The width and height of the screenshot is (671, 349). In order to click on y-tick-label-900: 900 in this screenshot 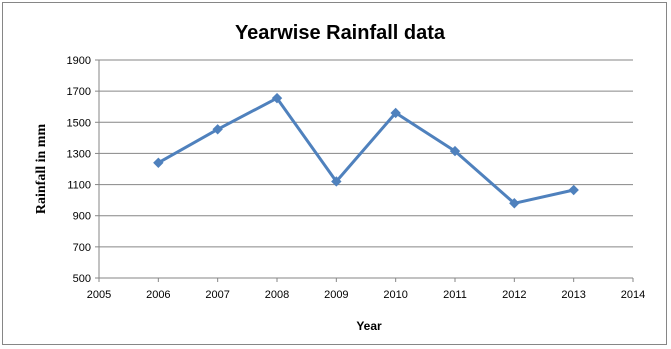, I will do `click(82, 217)`.